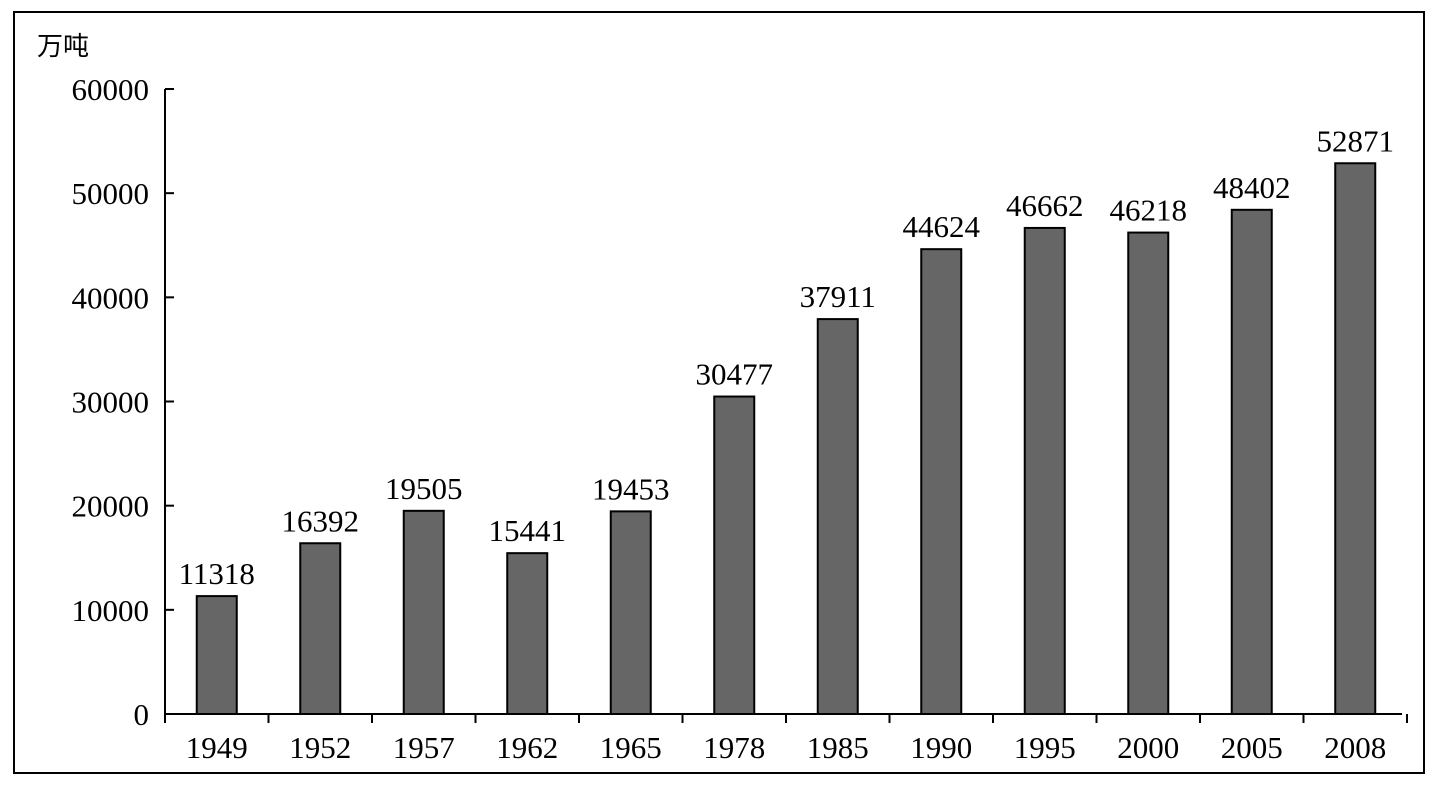  Describe the element at coordinates (111, 193) in the screenshot. I see `y-tick-label-50000: 50000` at that location.